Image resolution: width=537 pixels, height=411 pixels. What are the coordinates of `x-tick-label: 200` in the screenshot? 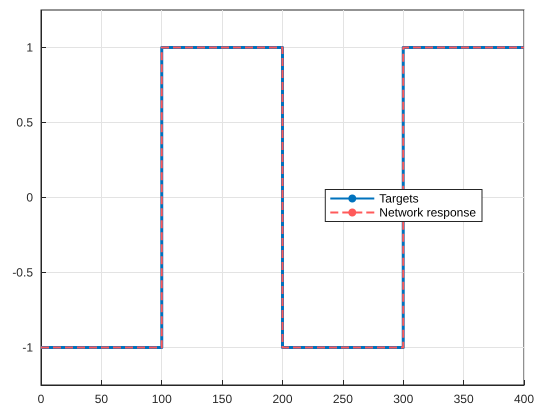 It's located at (282, 399).